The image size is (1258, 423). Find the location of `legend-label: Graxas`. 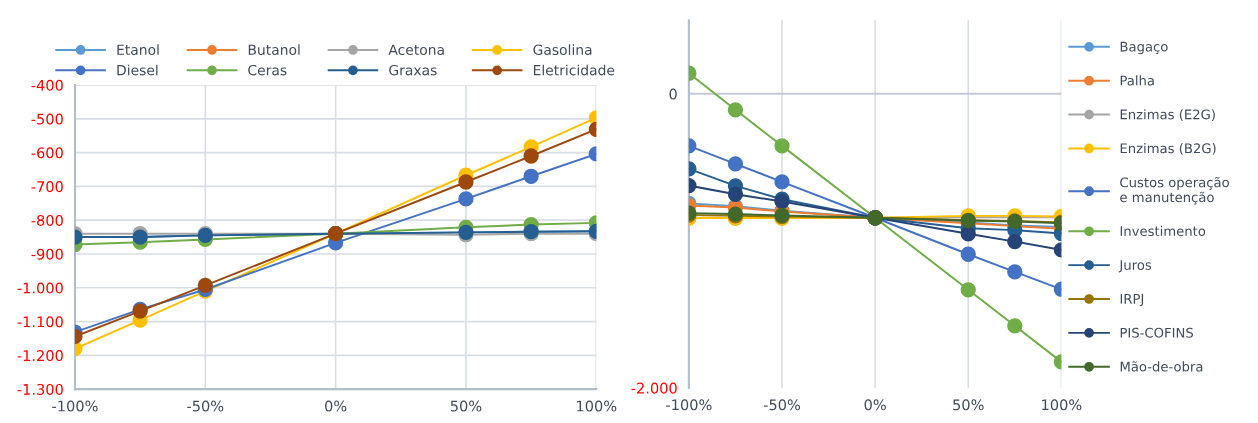

legend-label: Graxas is located at coordinates (413, 70).